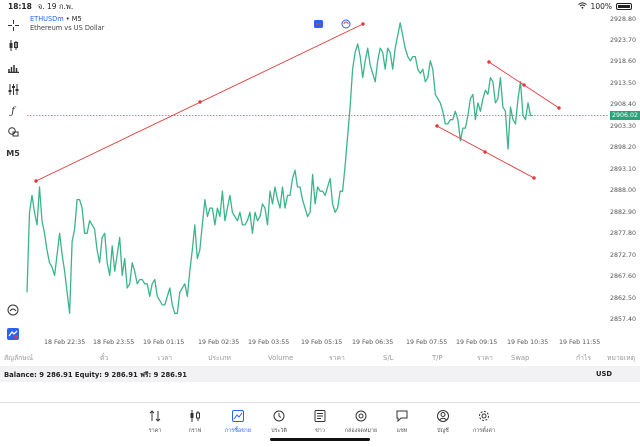 This screenshot has height=447, width=640. I want to click on current-price-tag: 2906.02, so click(625, 115).